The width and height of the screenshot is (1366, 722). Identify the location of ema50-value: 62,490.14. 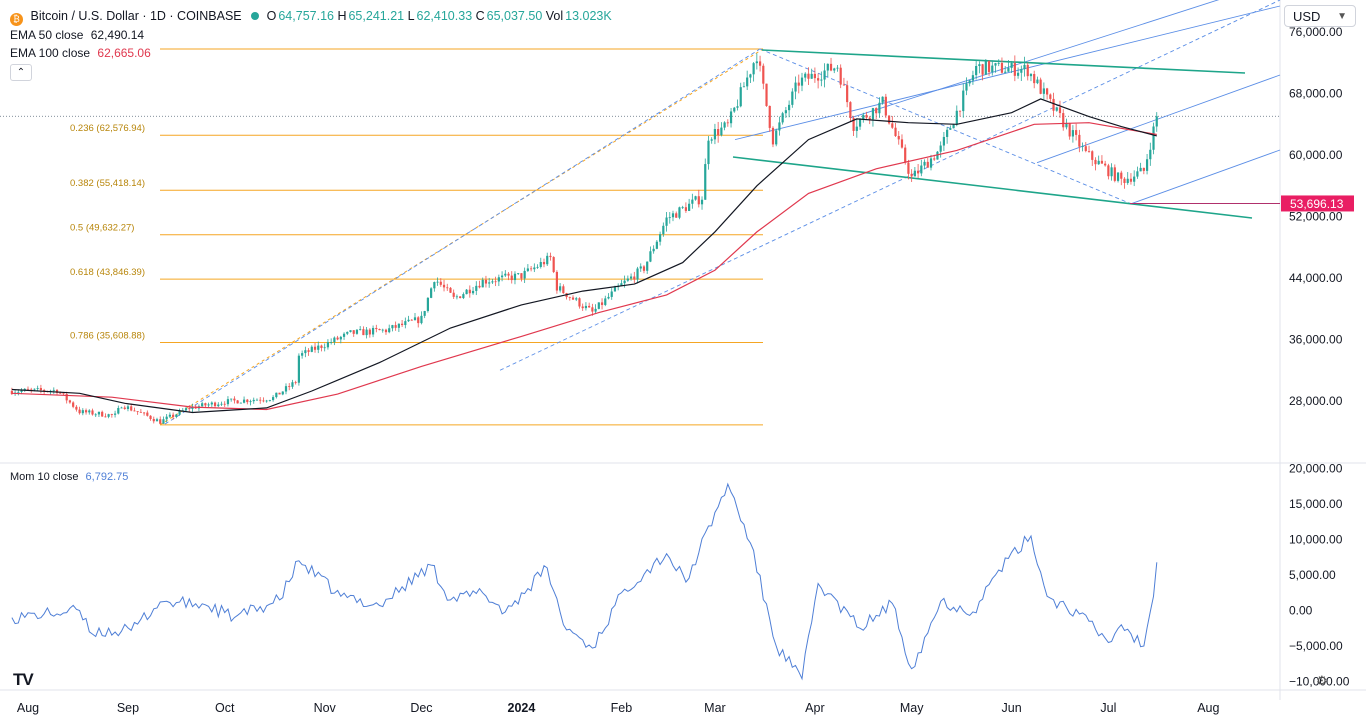
(117, 35).